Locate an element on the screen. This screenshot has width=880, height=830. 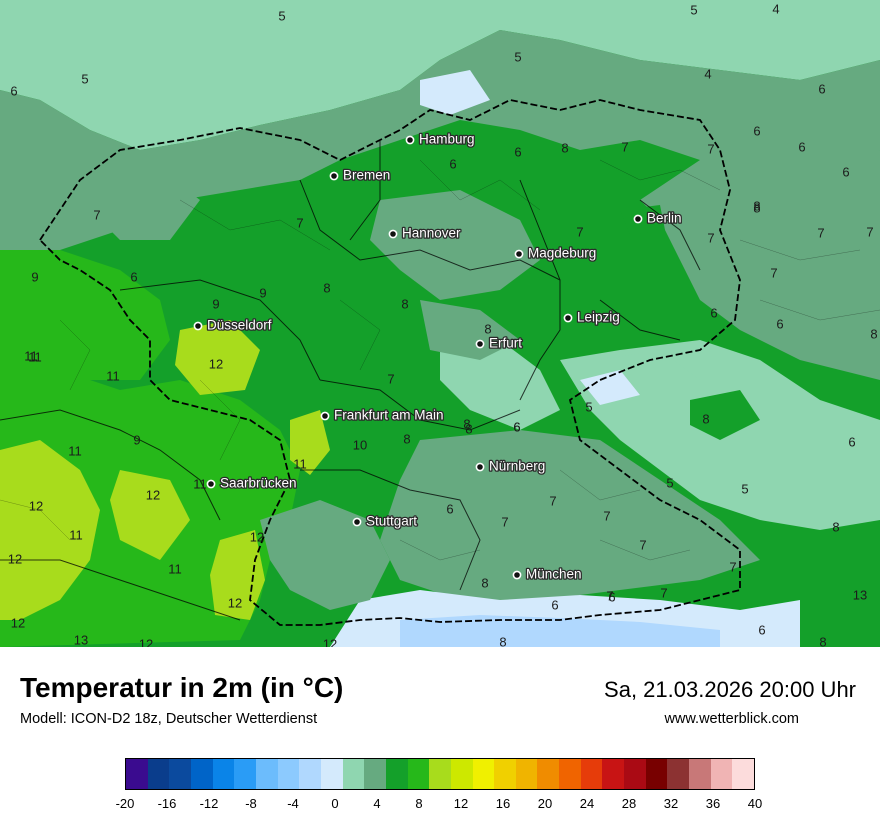
city-marker: Nürnberg is located at coordinates (511, 466).